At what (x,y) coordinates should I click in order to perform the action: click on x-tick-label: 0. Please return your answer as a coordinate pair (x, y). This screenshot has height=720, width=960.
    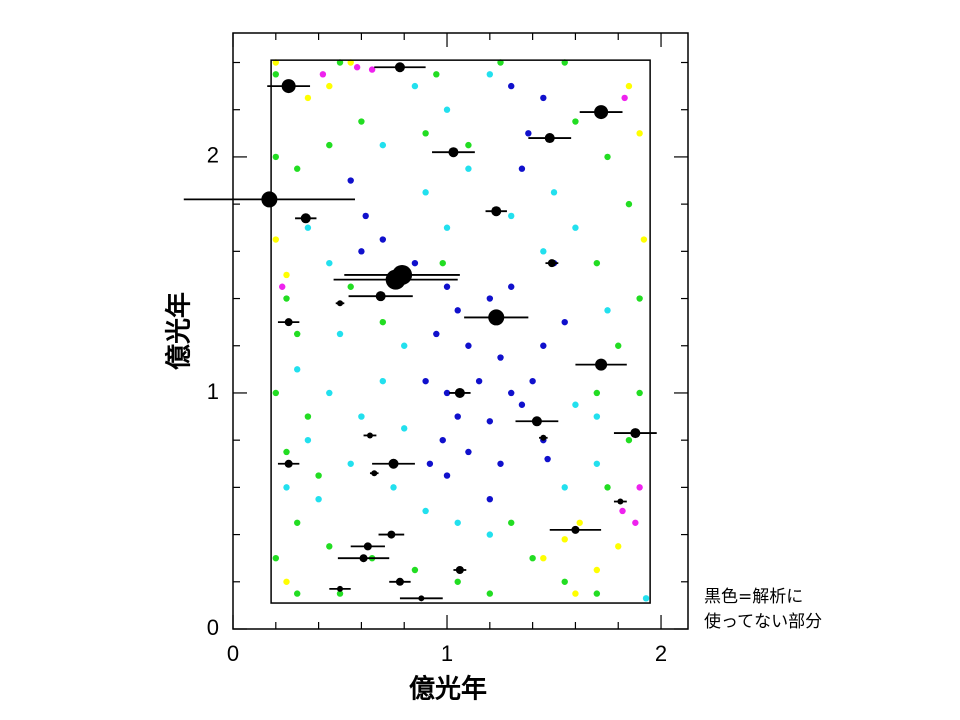
    Looking at the image, I should click on (233, 653).